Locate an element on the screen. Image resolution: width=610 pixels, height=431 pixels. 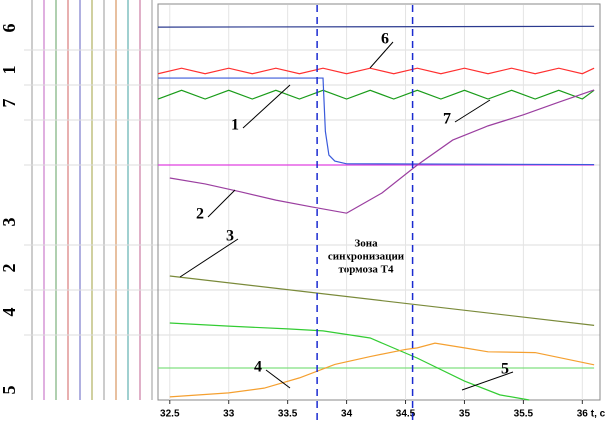
zone-text: тормоза Т4 is located at coordinates (366, 270).